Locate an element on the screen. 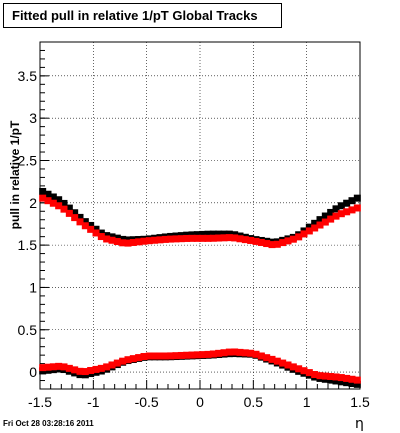 The width and height of the screenshot is (400, 433). x-tick-label: -0.5 is located at coordinates (147, 402).